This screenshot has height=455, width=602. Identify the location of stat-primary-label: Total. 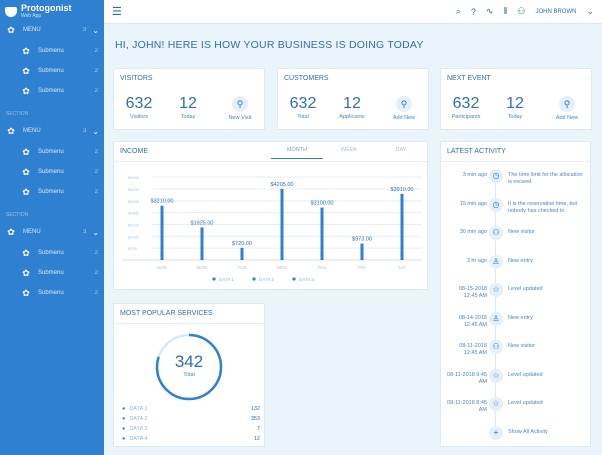
(303, 117).